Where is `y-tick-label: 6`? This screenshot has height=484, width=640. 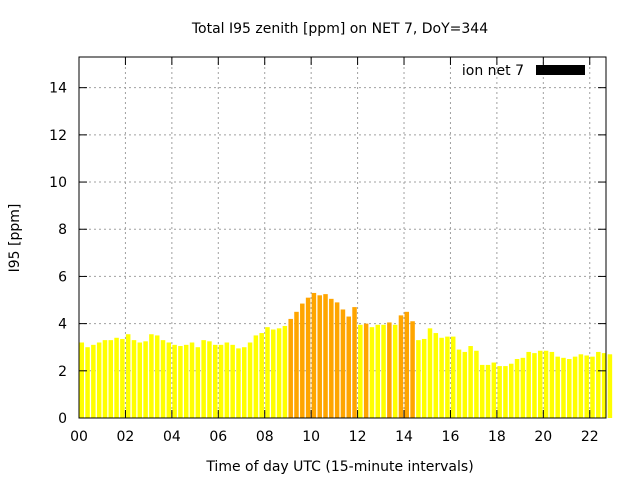 y-tick-label: 6 is located at coordinates (62, 277).